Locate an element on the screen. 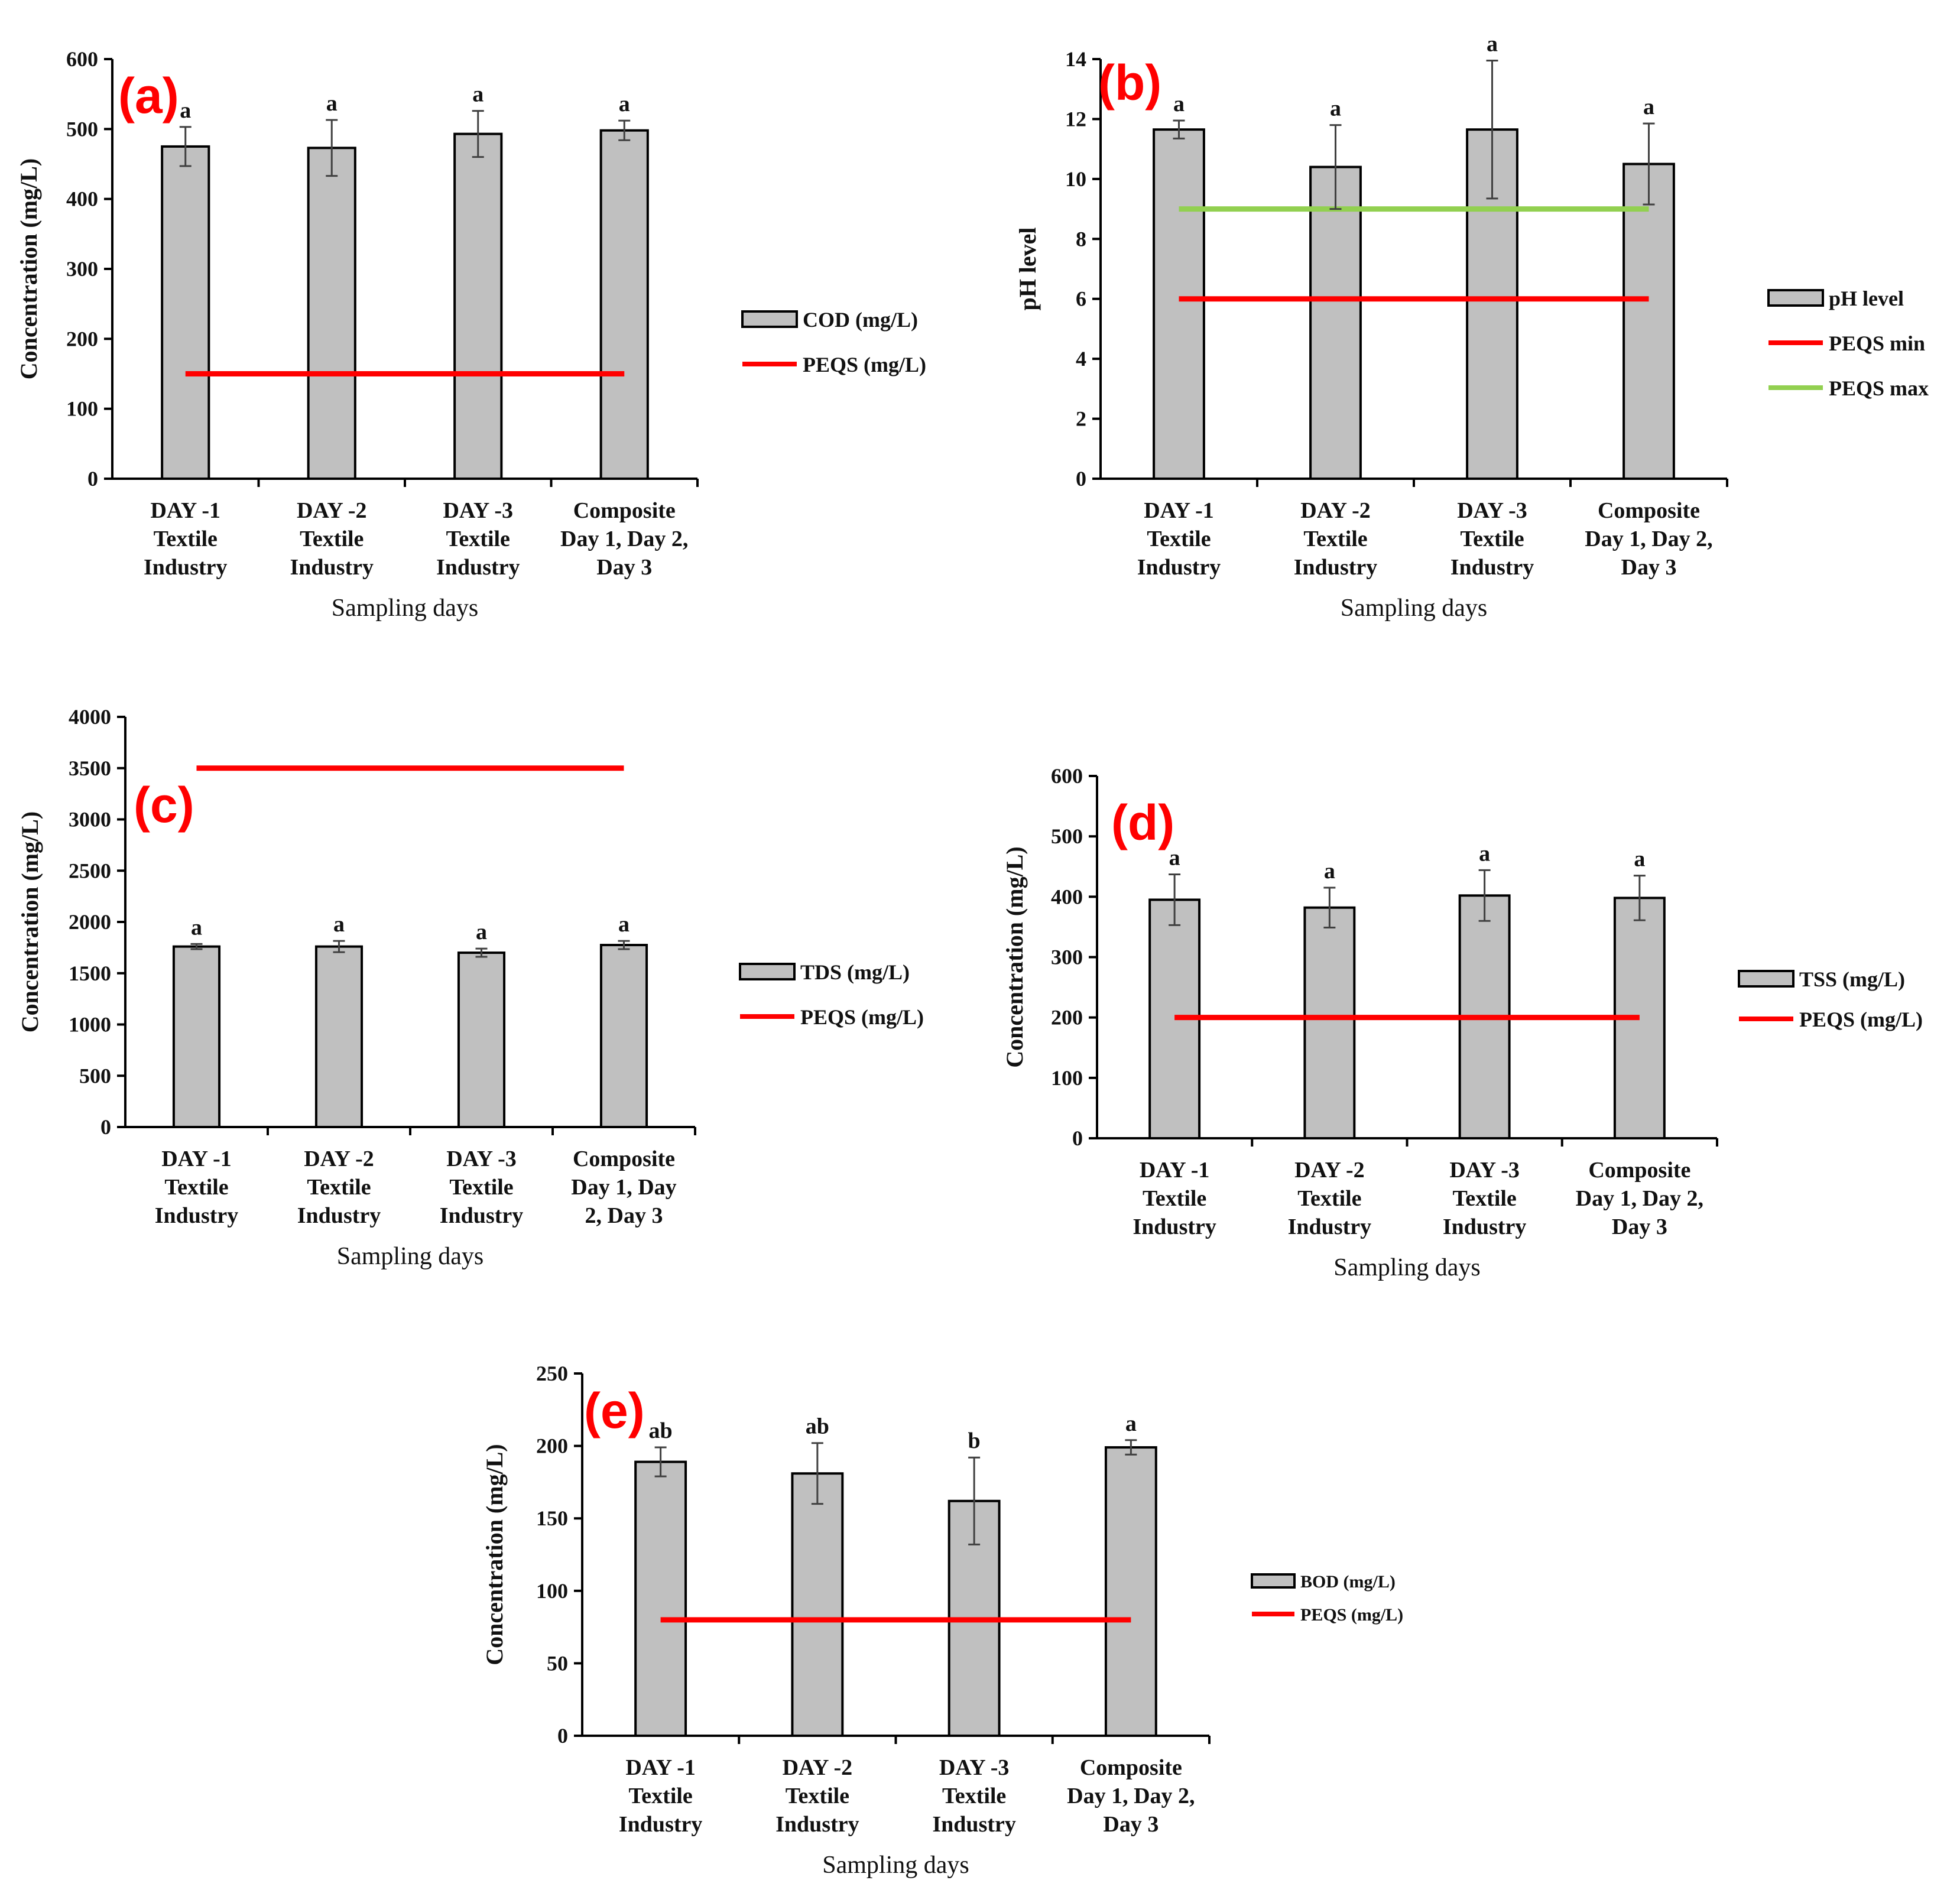 This screenshot has width=1960, height=1890. y-tick-label: 400 is located at coordinates (1067, 896).